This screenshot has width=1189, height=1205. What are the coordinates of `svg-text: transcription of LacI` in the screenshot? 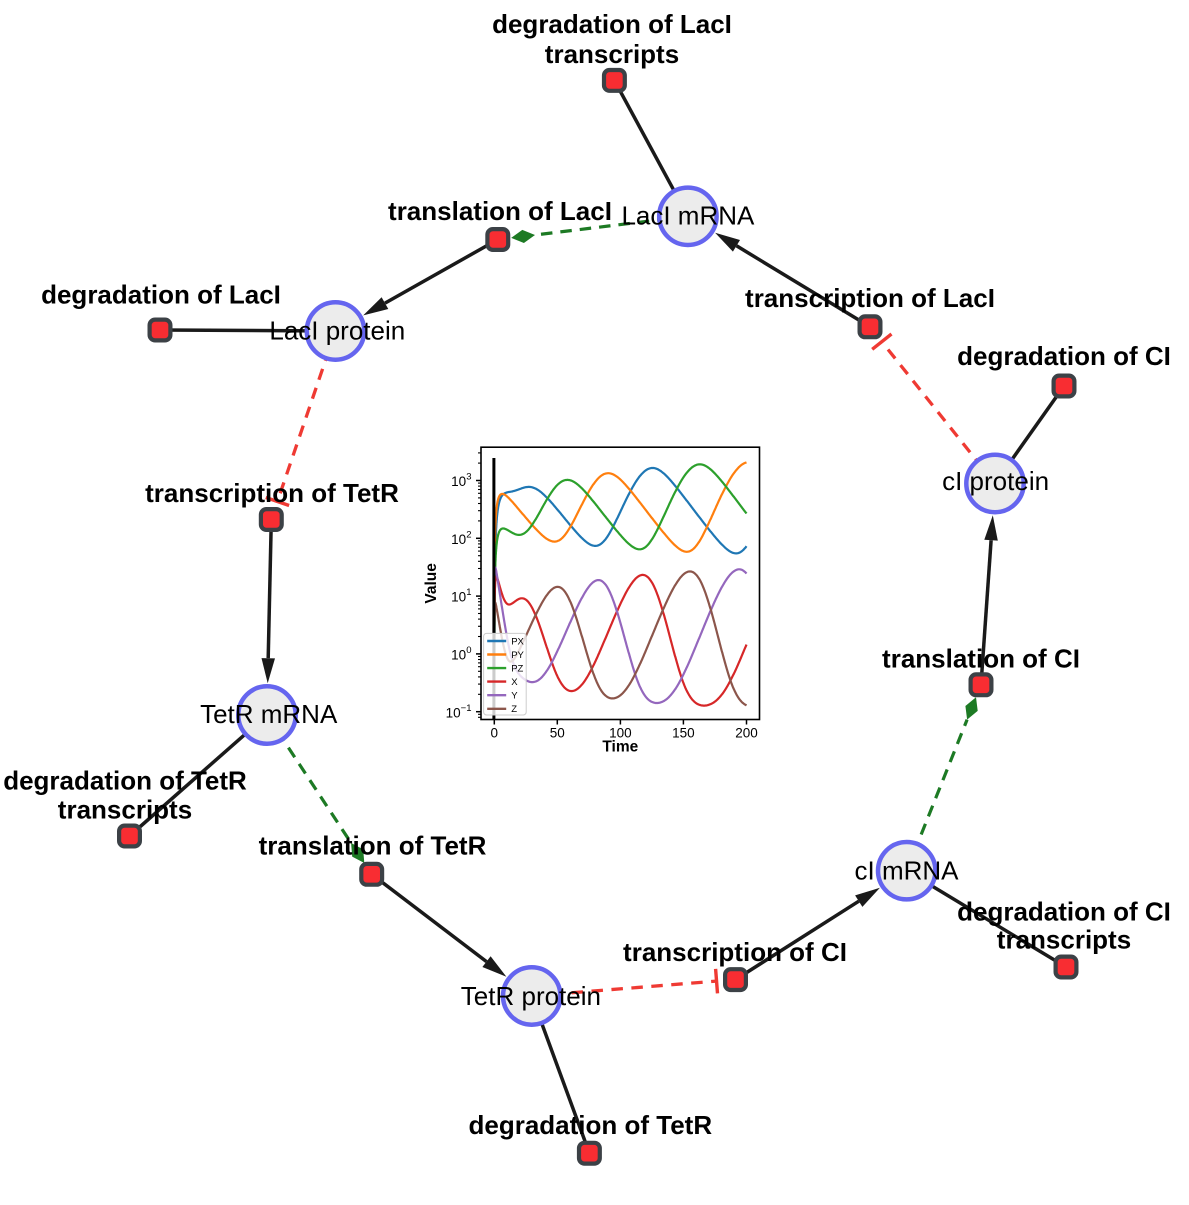 It's located at (870, 298).